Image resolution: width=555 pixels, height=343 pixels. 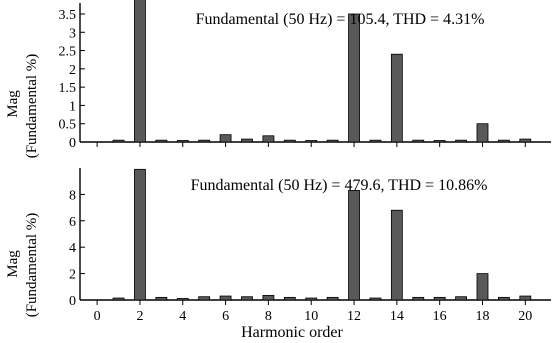 What do you see at coordinates (68, 15) in the screenshot?
I see `y-tick-label: 3.5` at bounding box center [68, 15].